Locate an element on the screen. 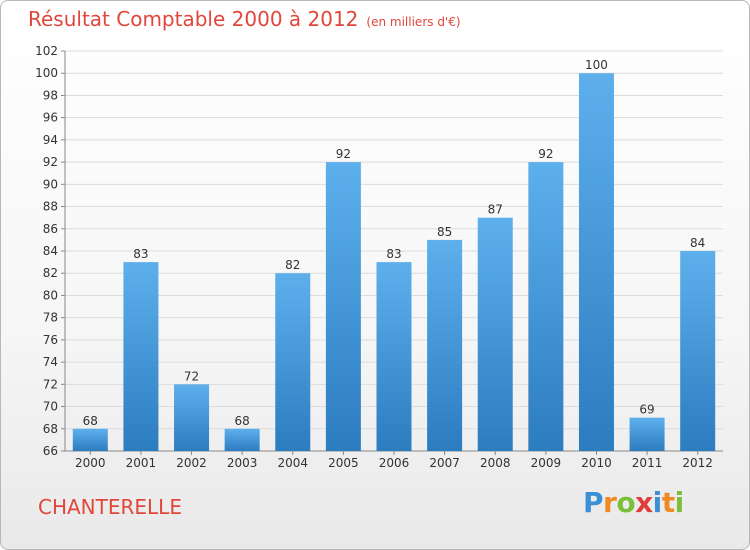 The image size is (750, 550). data-label: 84 is located at coordinates (697, 243).